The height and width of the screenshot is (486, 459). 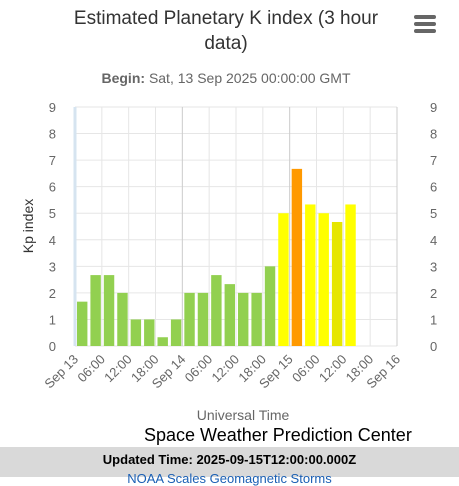 I want to click on y-tick-label-right: 2, so click(x=433, y=293).